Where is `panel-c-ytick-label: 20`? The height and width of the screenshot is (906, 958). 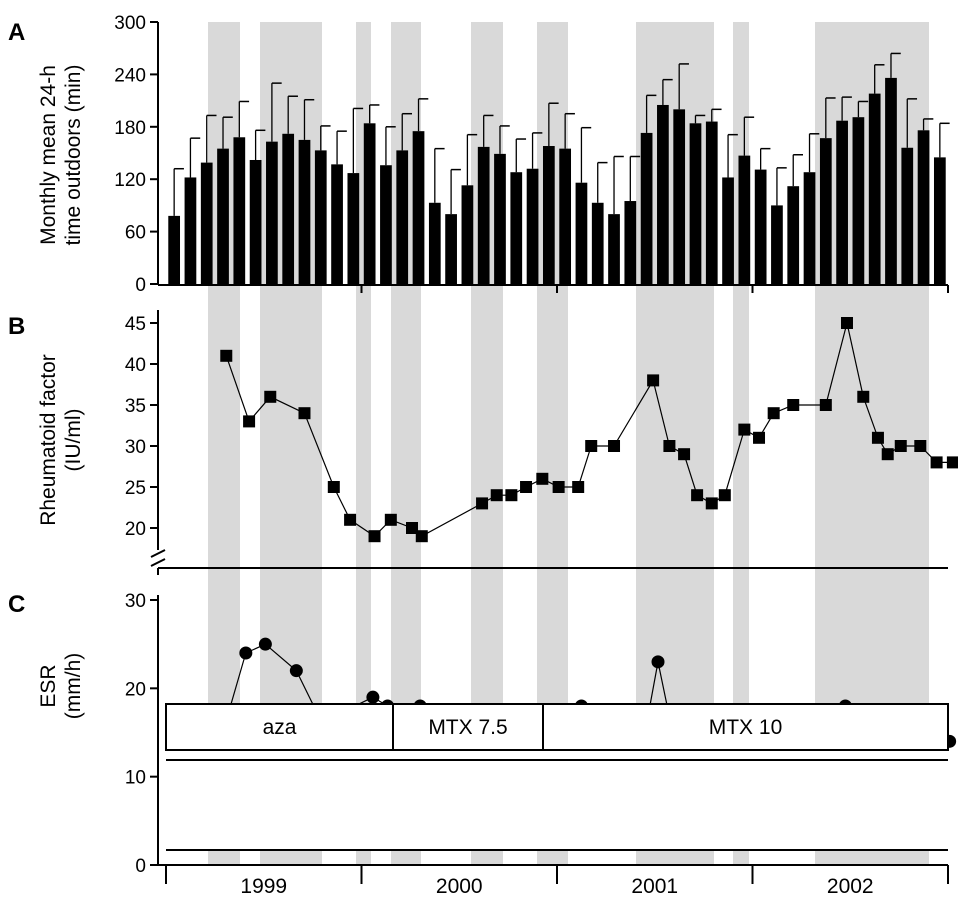
panel-c-ytick-label: 20 is located at coordinates (135, 689).